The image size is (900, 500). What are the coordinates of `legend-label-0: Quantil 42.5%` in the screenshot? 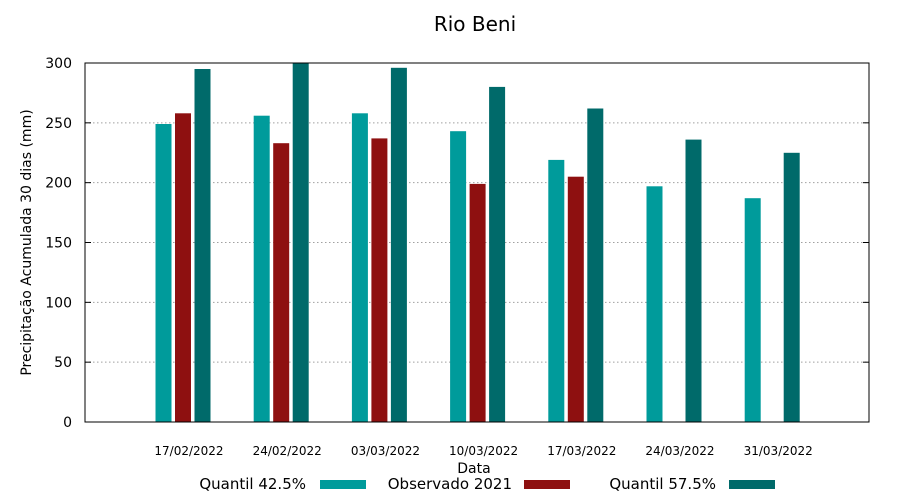 It's located at (252, 484).